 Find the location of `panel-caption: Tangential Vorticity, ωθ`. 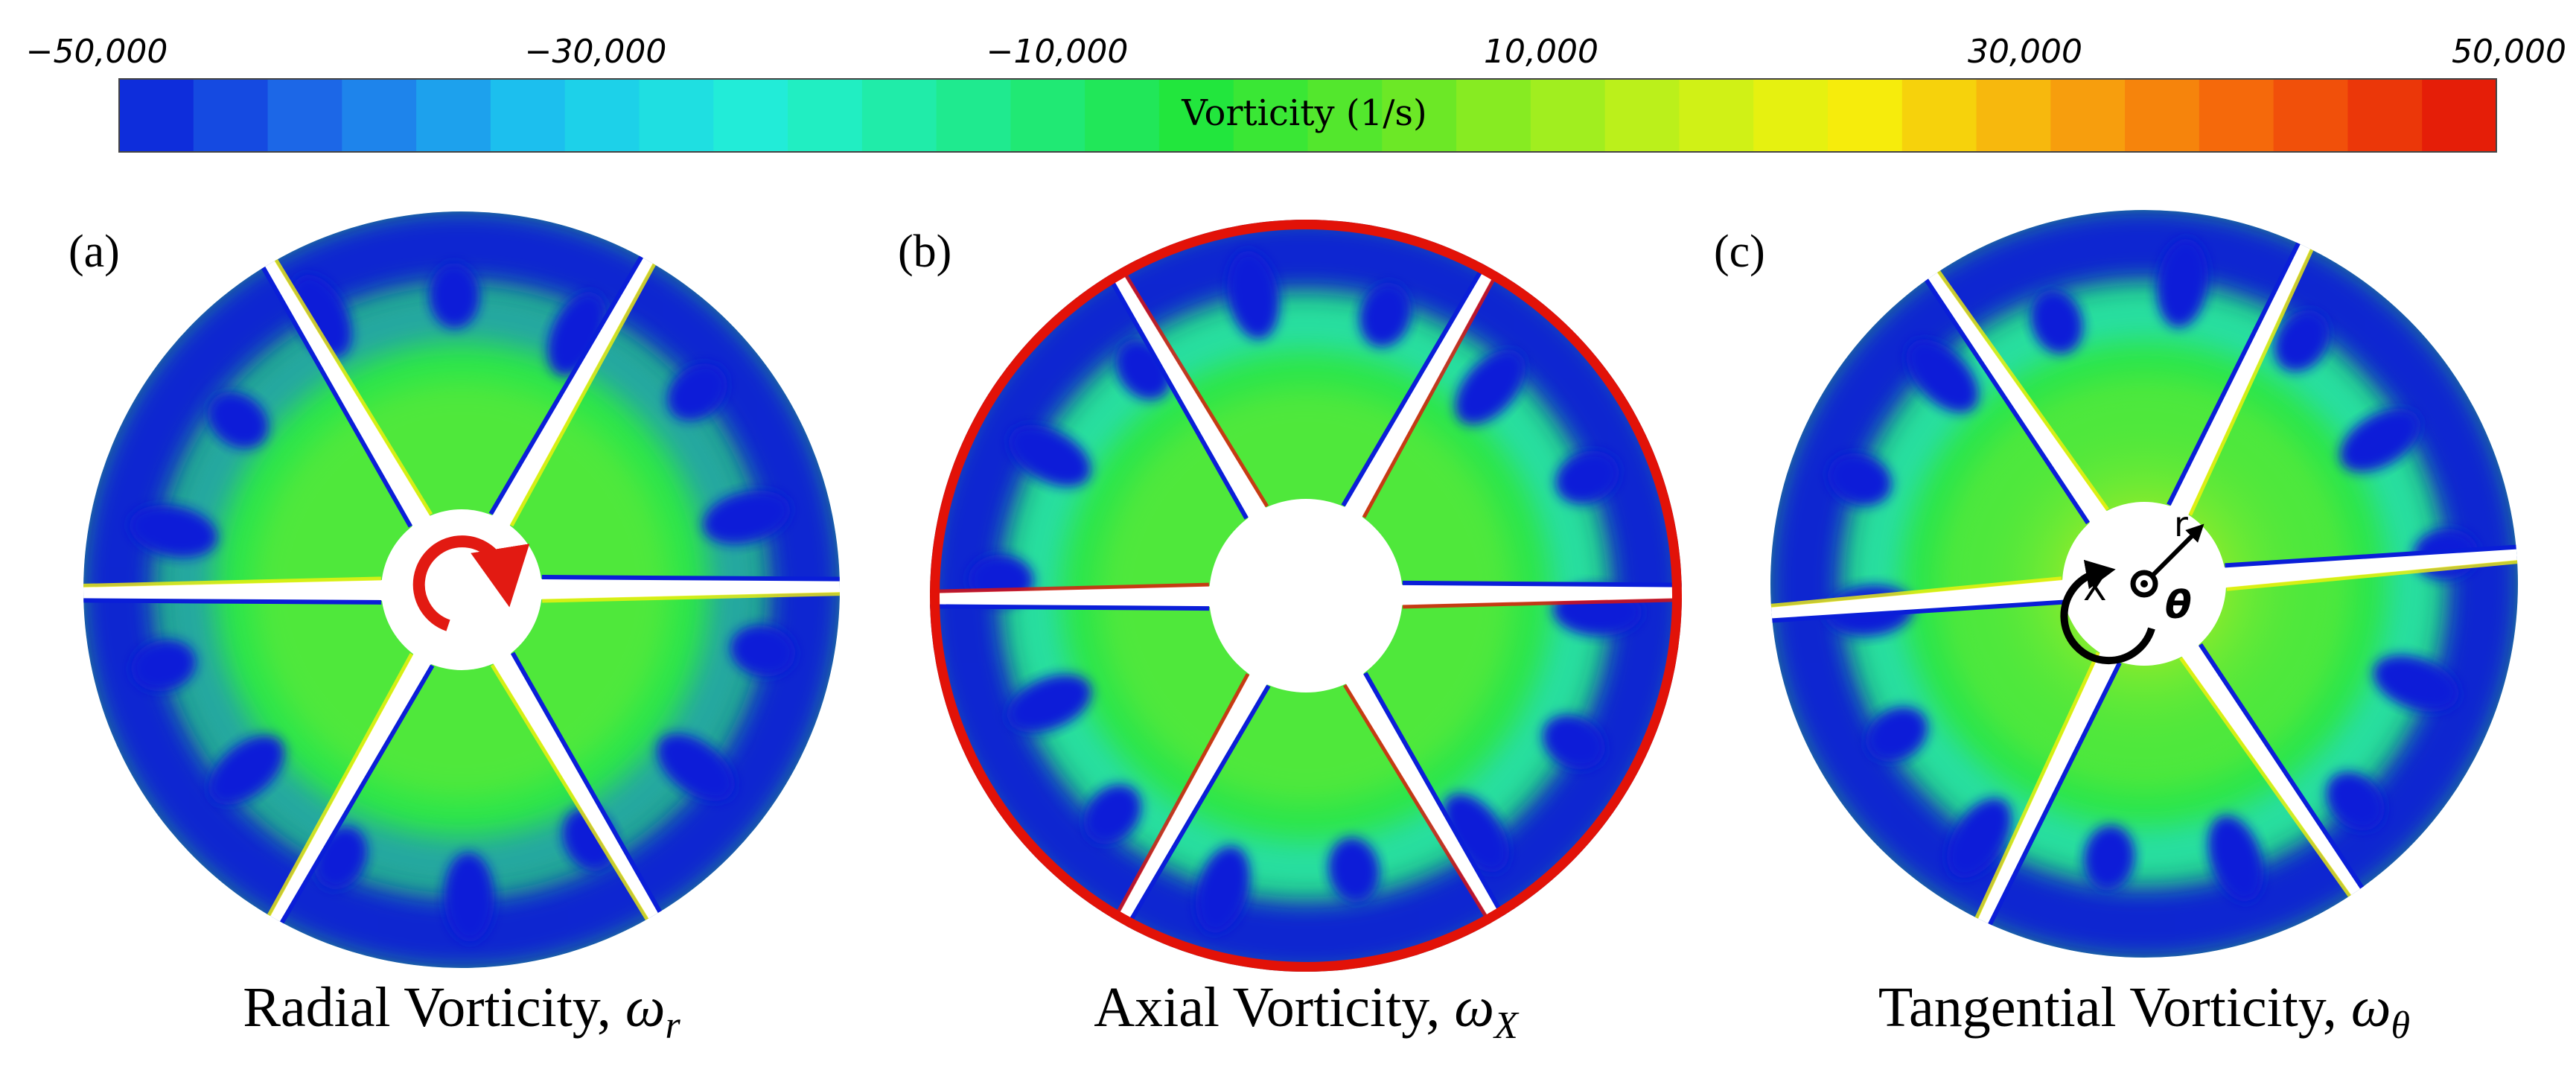

panel-caption: Tangential Vorticity, ωθ is located at coordinates (2144, 1011).